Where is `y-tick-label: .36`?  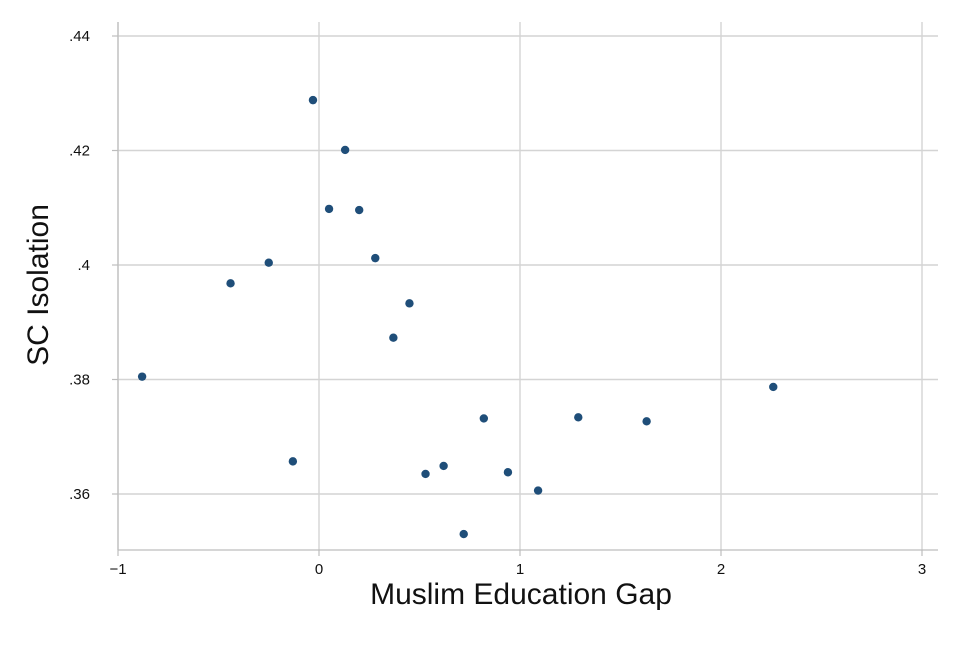 y-tick-label: .36 is located at coordinates (79, 494).